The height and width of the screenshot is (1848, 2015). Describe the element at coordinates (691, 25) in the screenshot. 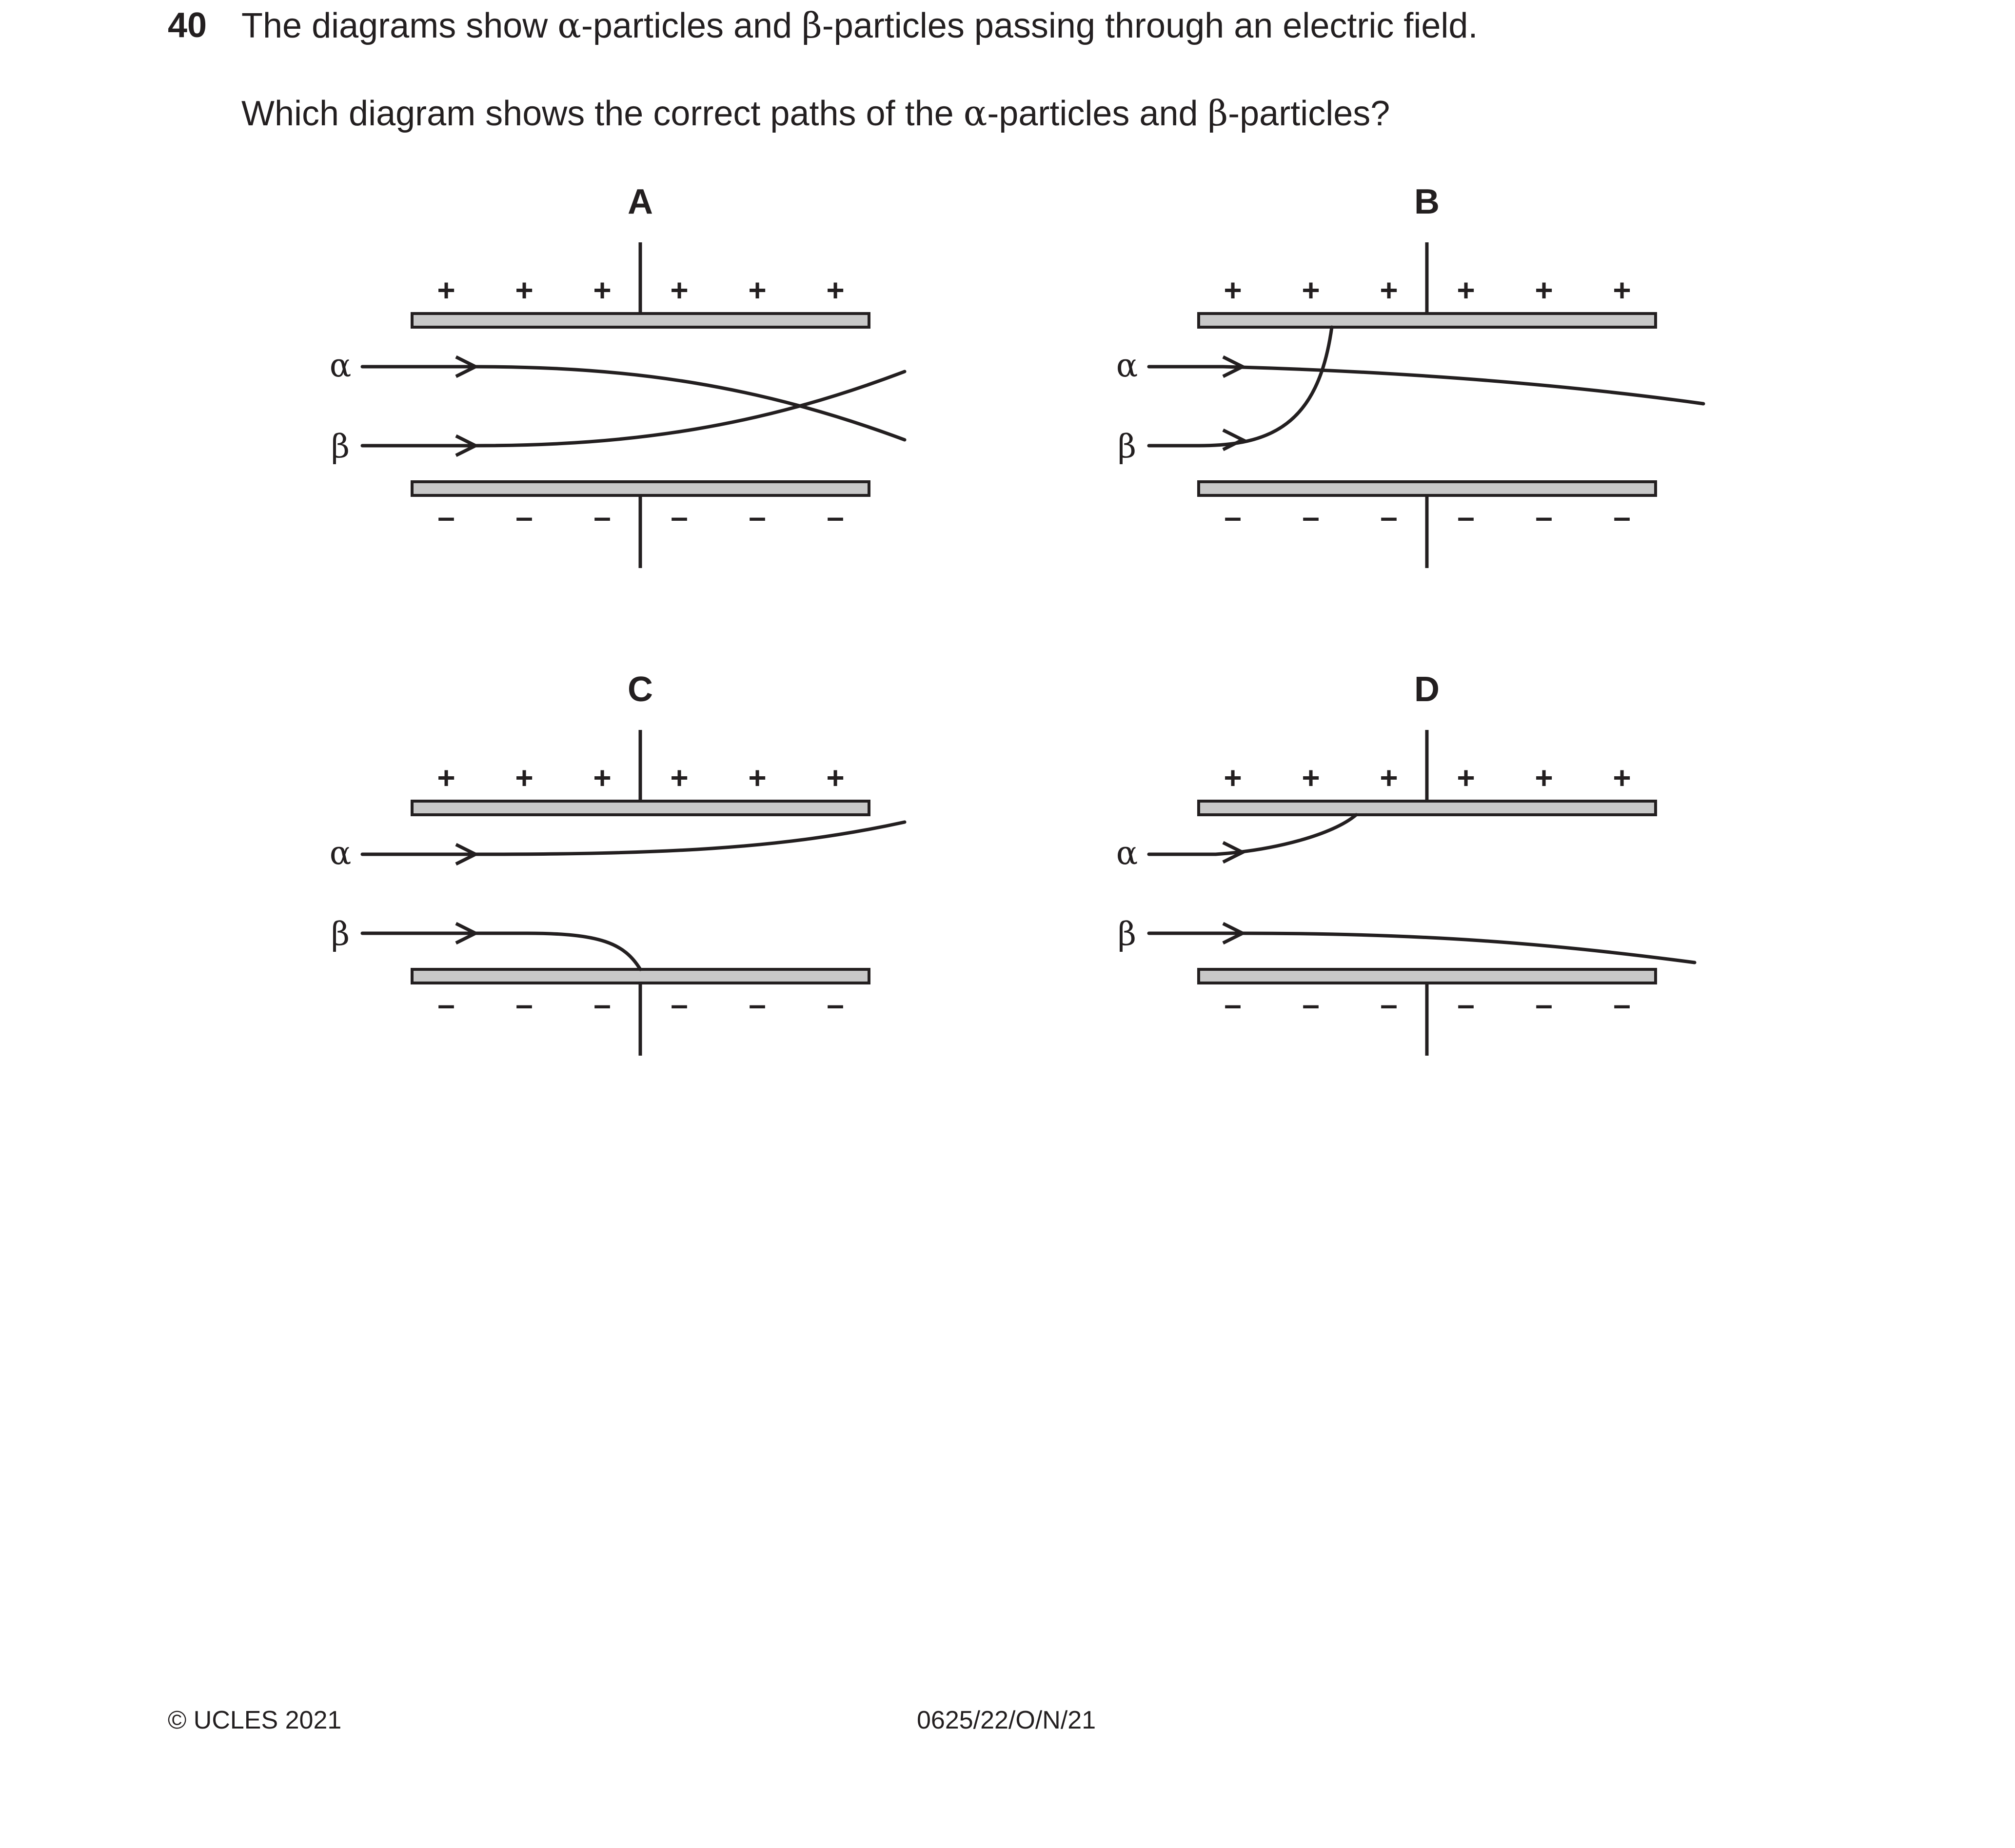

I see `stem-text-2: -particles and` at that location.